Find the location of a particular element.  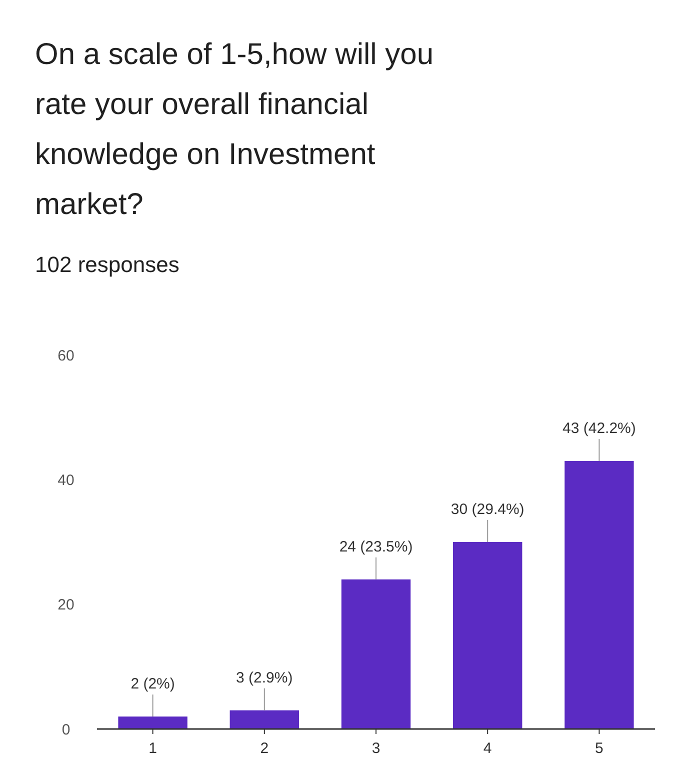

data-label: 3 (2.9%) is located at coordinates (264, 677).